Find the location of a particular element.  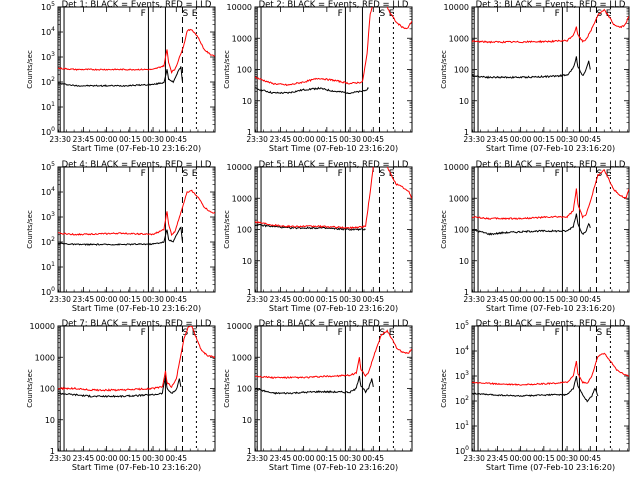

panel-title: Det 8: BLACK = Events, RED = LLD is located at coordinates (334, 324).